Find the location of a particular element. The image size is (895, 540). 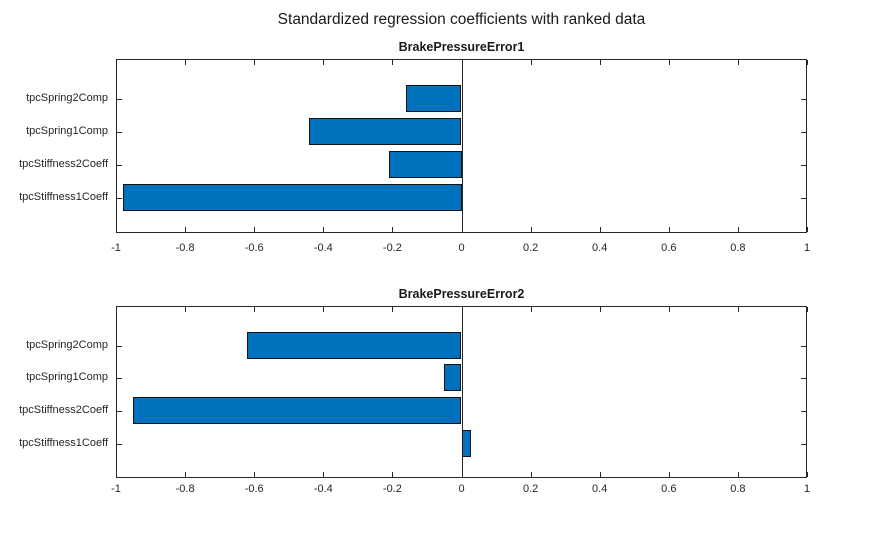

subplot1-title: BrakePressureError1 is located at coordinates (461, 47).